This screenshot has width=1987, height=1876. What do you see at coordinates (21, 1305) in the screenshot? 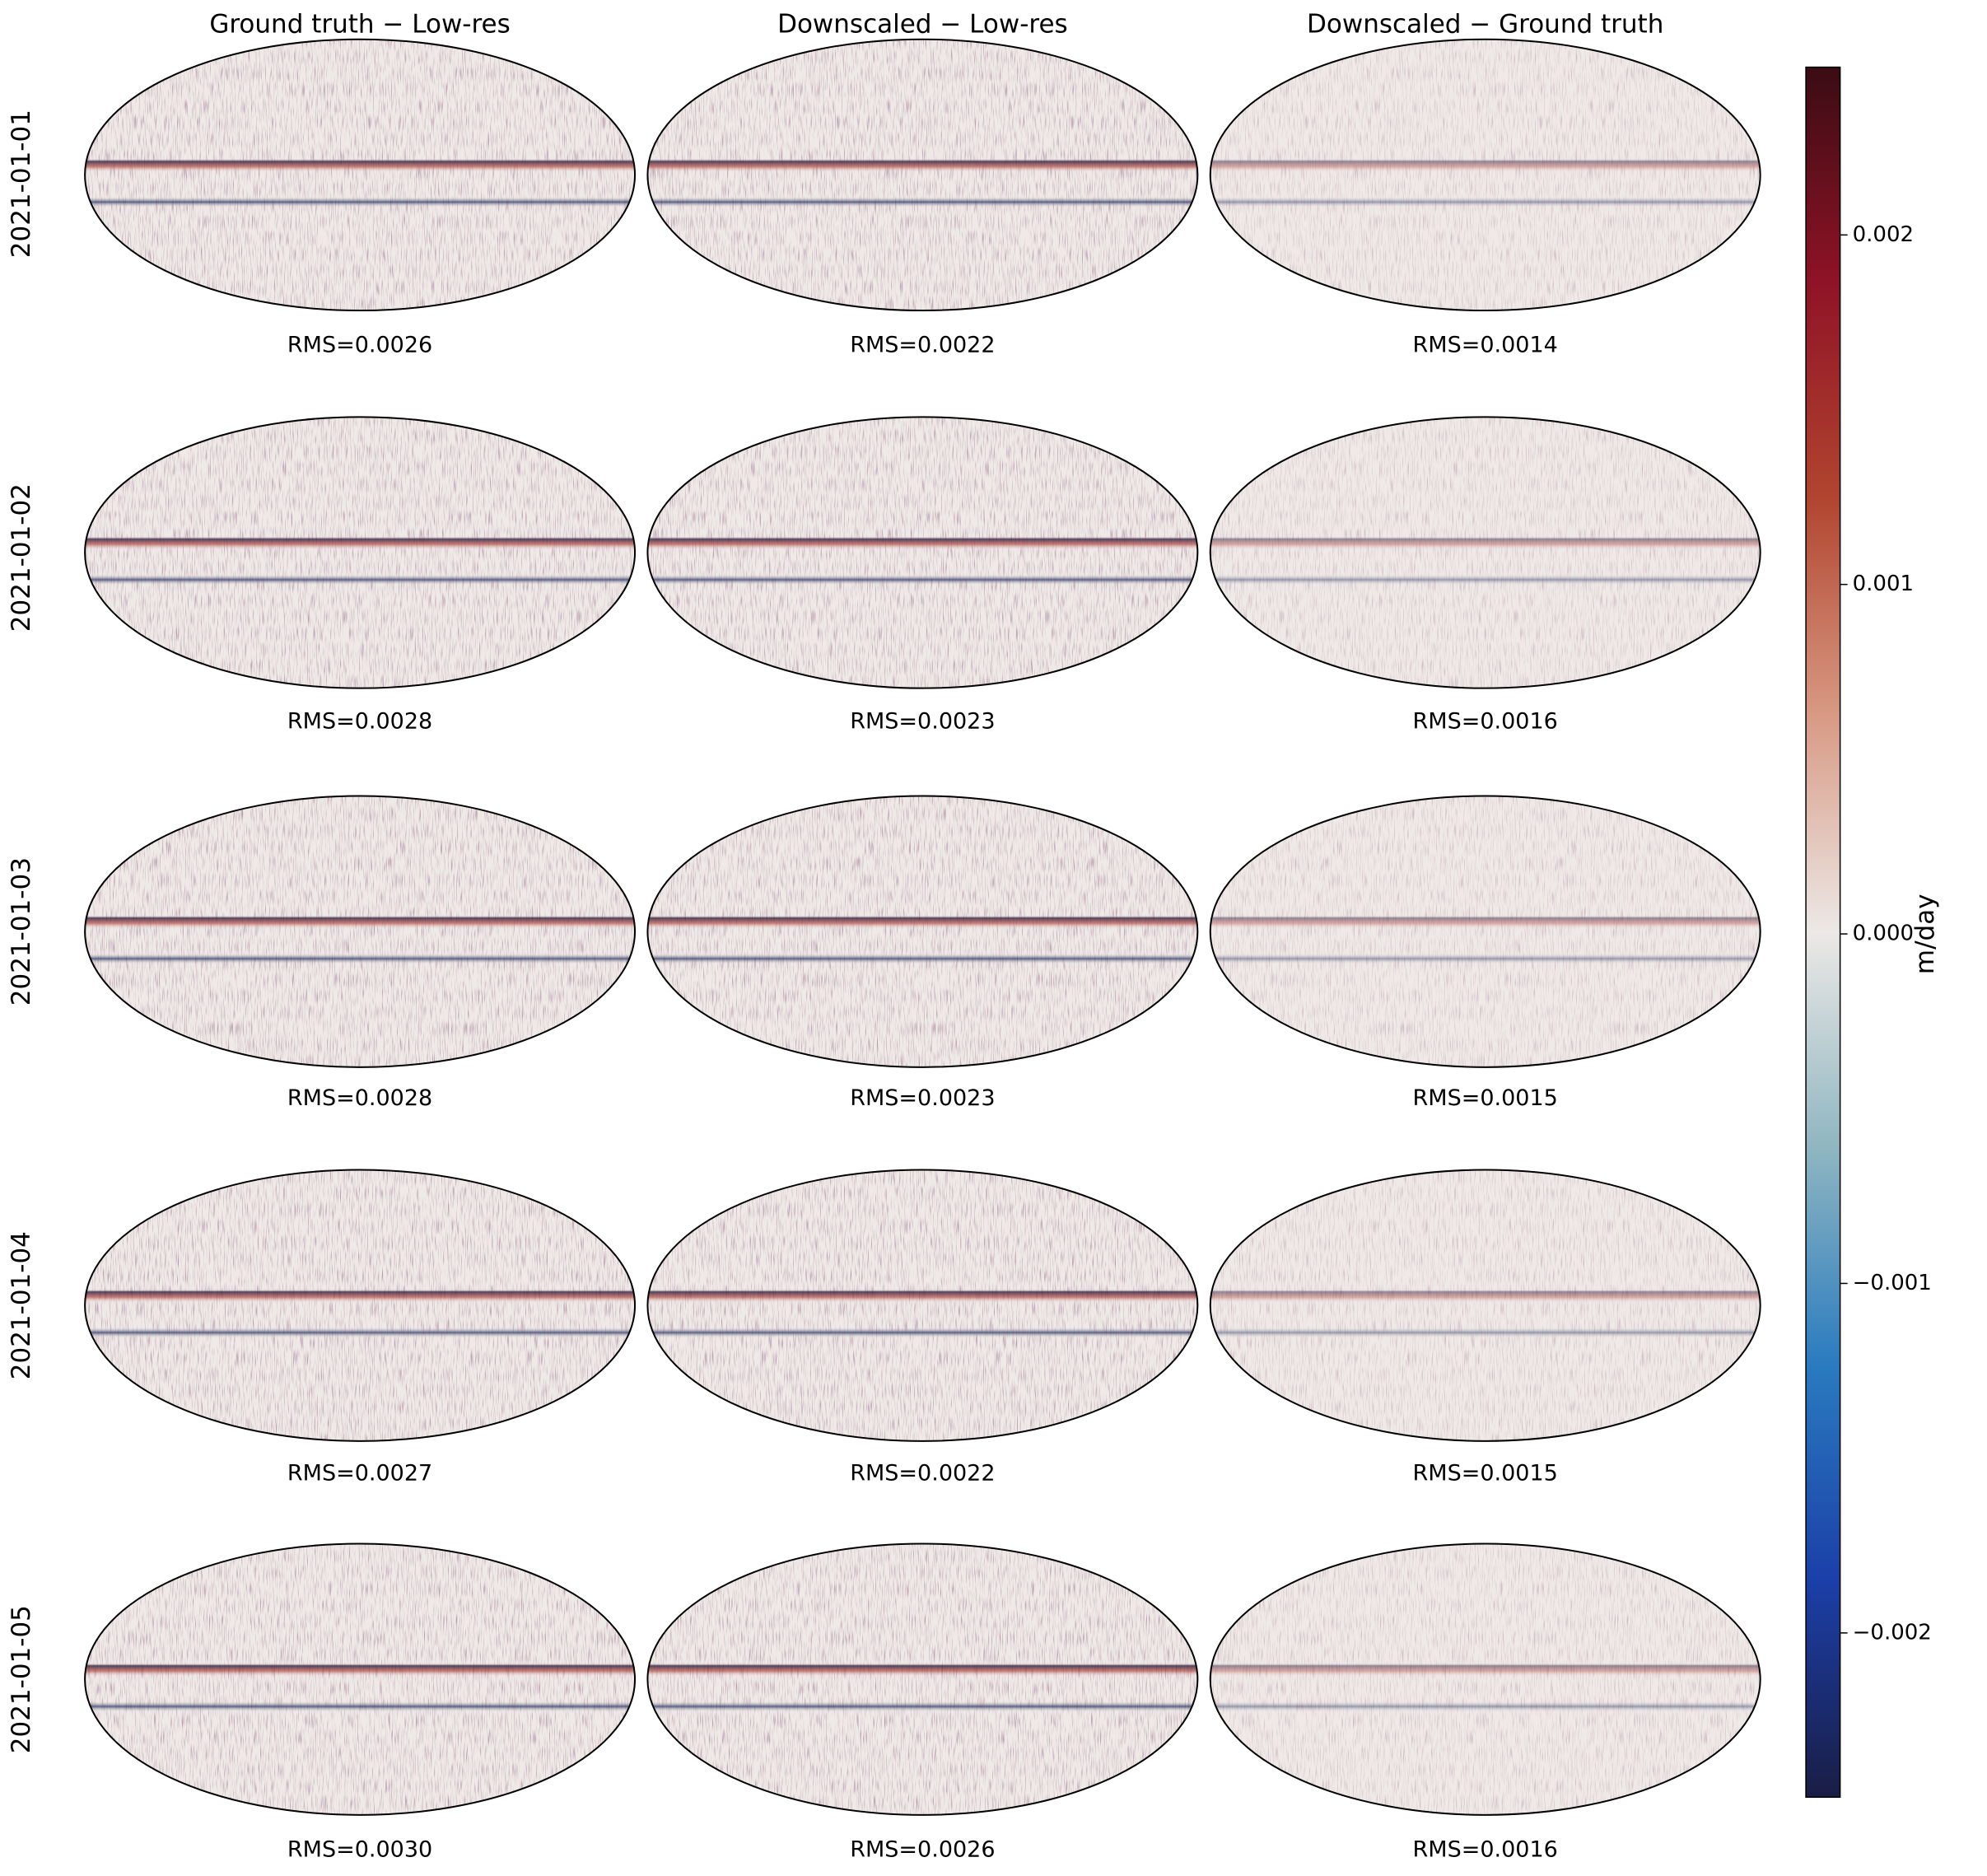
I see `row-label: 2021-01-04` at bounding box center [21, 1305].